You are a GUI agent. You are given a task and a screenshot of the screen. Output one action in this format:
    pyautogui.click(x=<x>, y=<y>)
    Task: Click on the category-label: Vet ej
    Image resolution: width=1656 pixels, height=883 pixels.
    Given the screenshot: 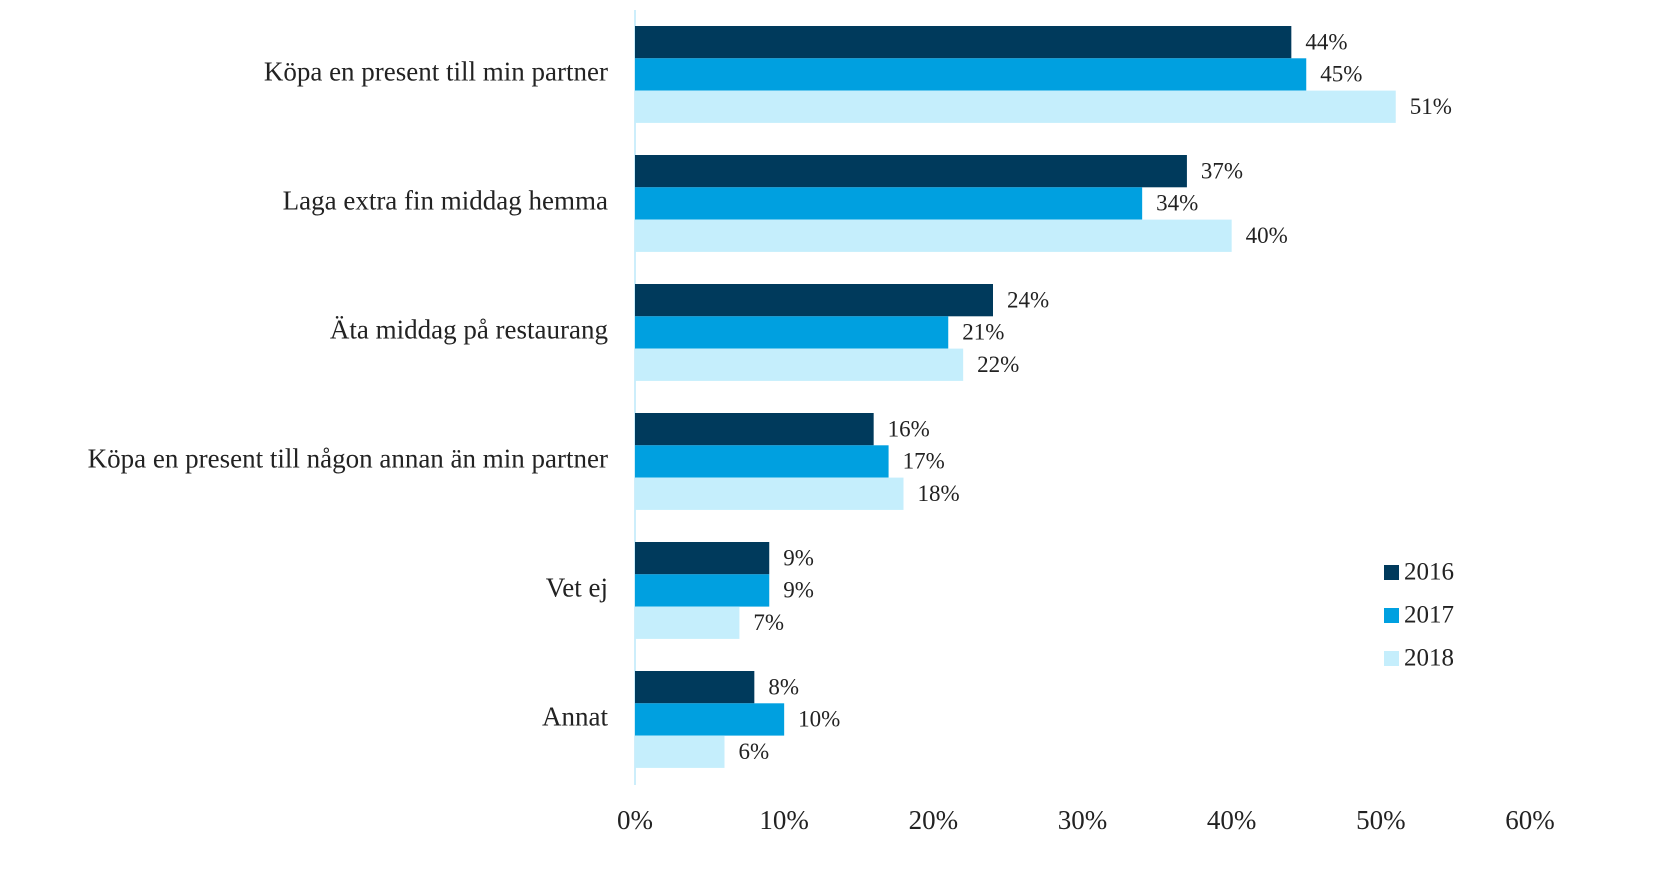 What is the action you would take?
    pyautogui.click(x=577, y=588)
    